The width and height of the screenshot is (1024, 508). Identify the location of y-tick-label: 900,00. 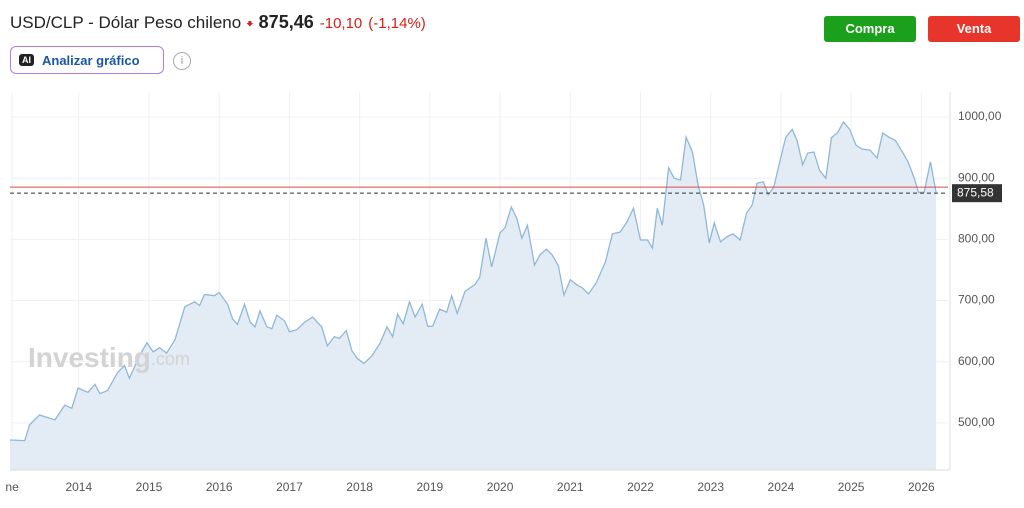
(976, 177).